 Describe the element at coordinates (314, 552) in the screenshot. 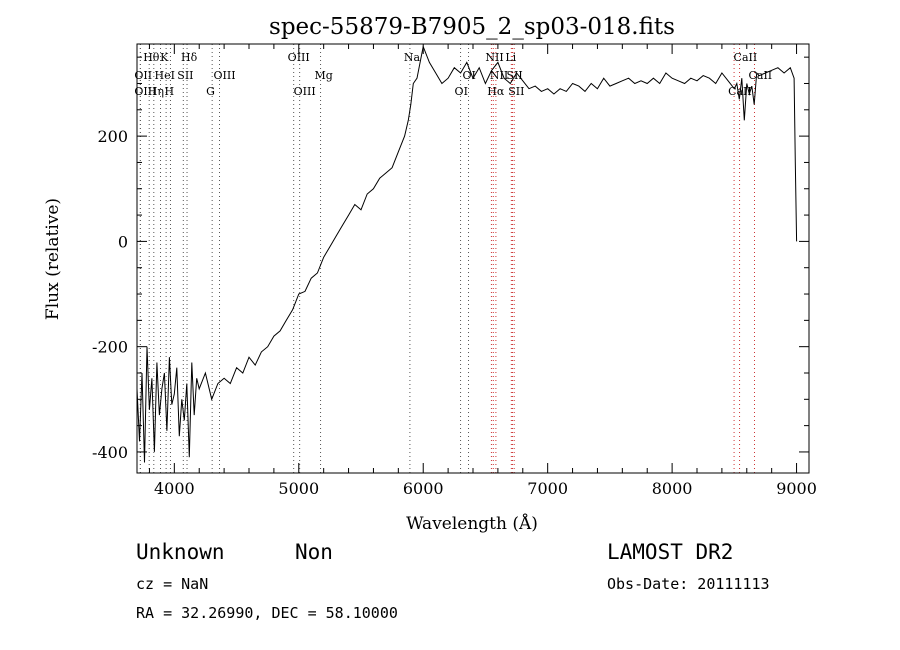

I see `subclass-label: Non` at that location.